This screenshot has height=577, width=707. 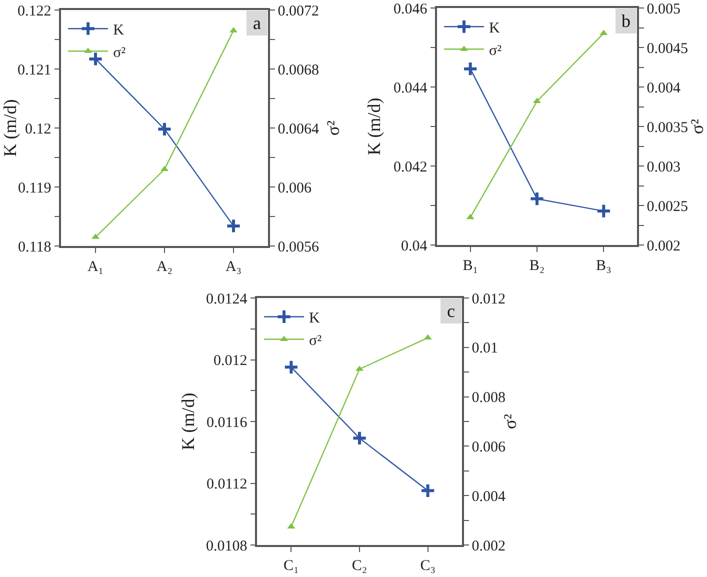 I want to click on y2-tick-label: 0.003, so click(x=663, y=167).